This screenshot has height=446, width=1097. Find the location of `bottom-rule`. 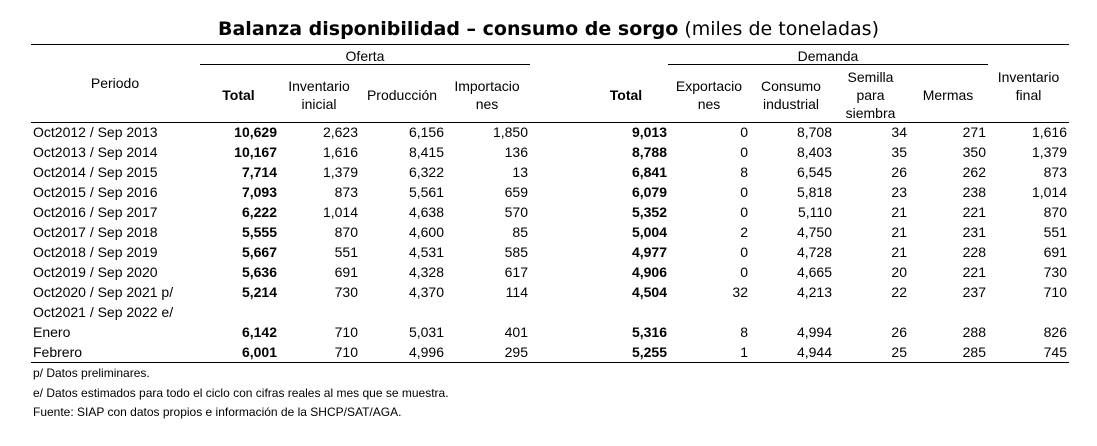

bottom-rule is located at coordinates (550, 362).